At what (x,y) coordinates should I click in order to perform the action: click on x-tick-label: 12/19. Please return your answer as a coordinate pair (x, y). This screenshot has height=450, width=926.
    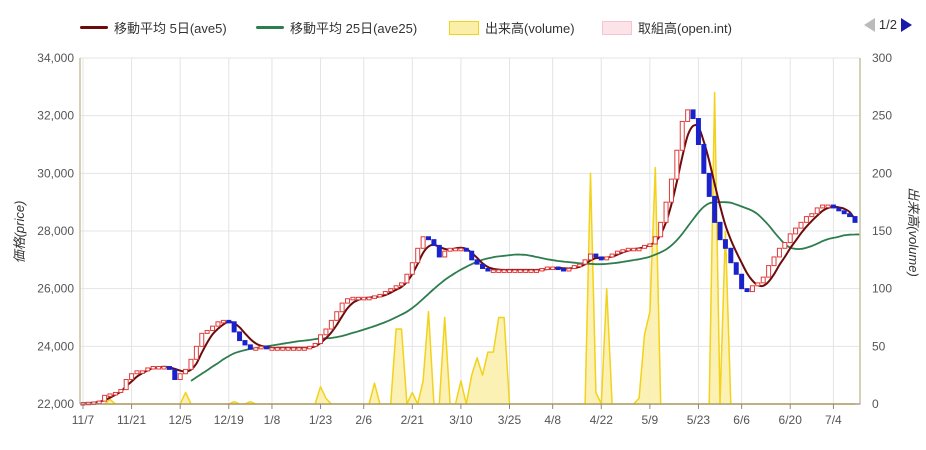
    Looking at the image, I should click on (229, 420).